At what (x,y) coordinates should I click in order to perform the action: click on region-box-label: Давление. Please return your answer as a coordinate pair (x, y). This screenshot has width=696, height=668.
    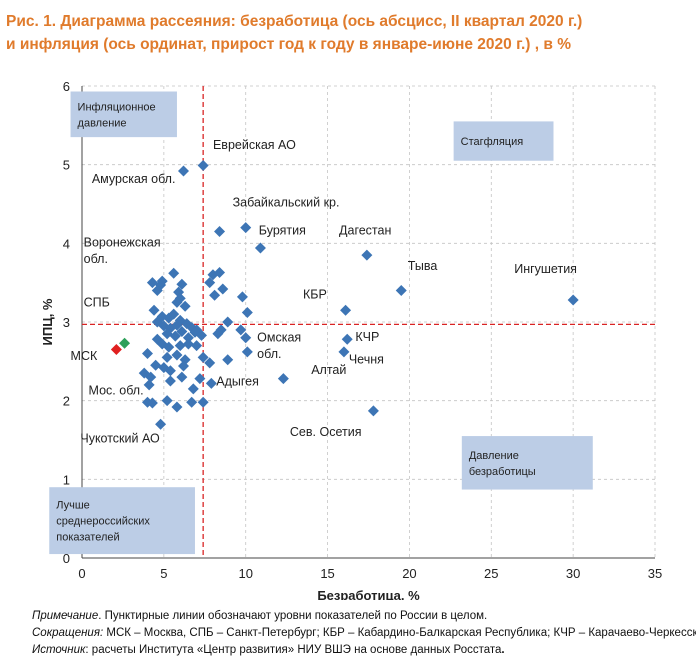
    Looking at the image, I should click on (494, 456).